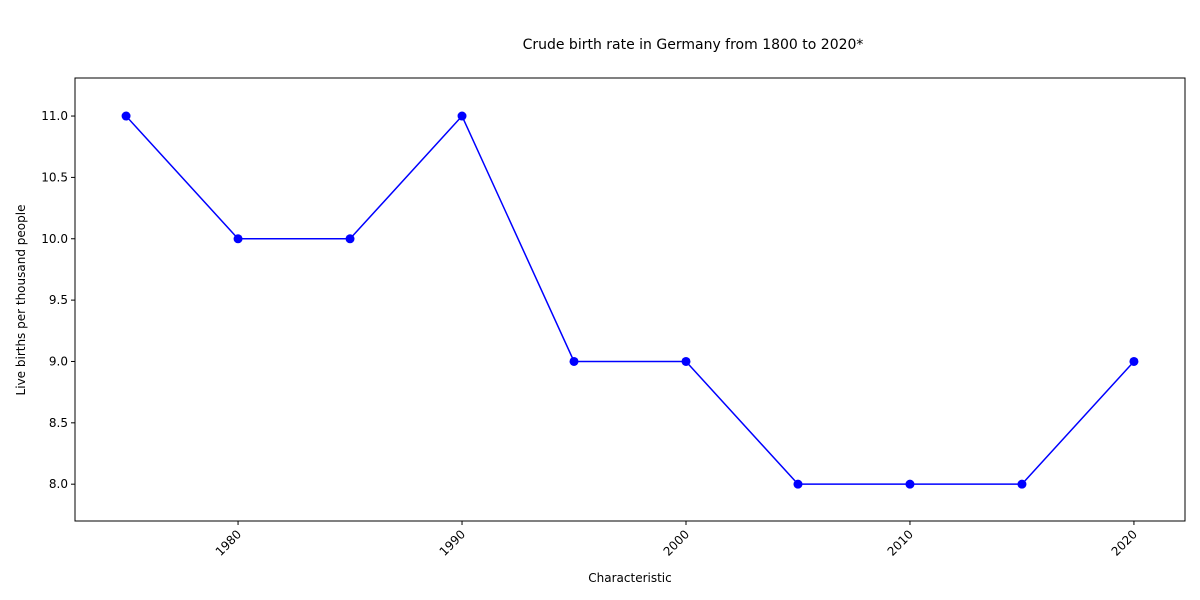 The width and height of the screenshot is (1200, 600). I want to click on y-tick-label: 10.0, so click(54, 239).